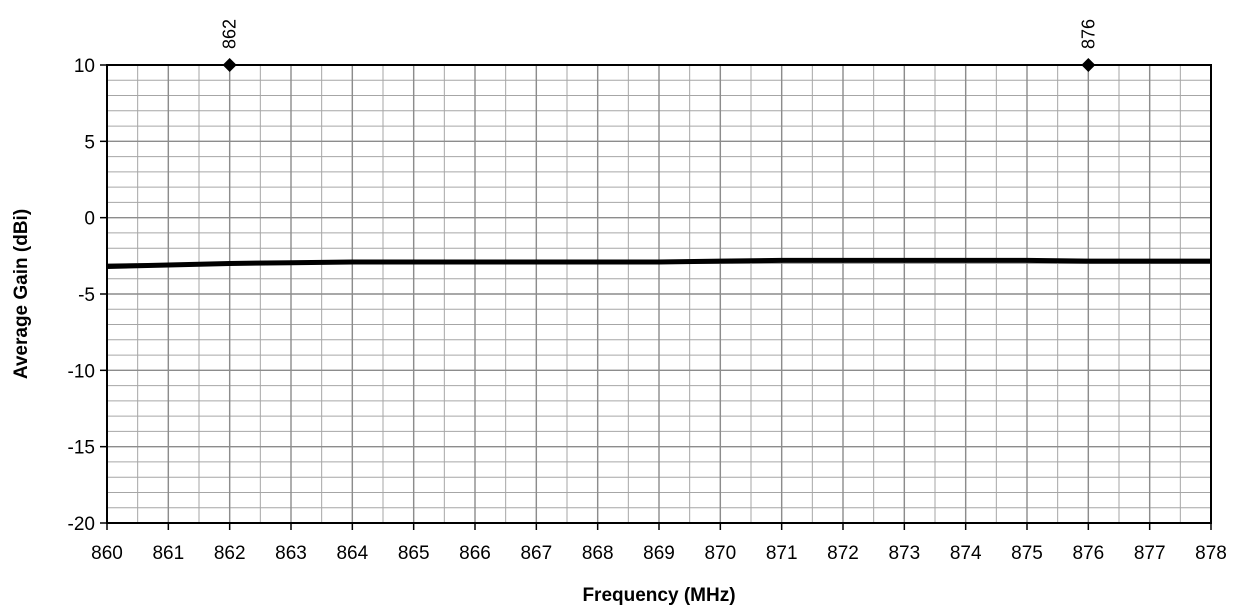 Image resolution: width=1242 pixels, height=609 pixels. Describe the element at coordinates (904, 553) in the screenshot. I see `x-tick-label: 873` at that location.